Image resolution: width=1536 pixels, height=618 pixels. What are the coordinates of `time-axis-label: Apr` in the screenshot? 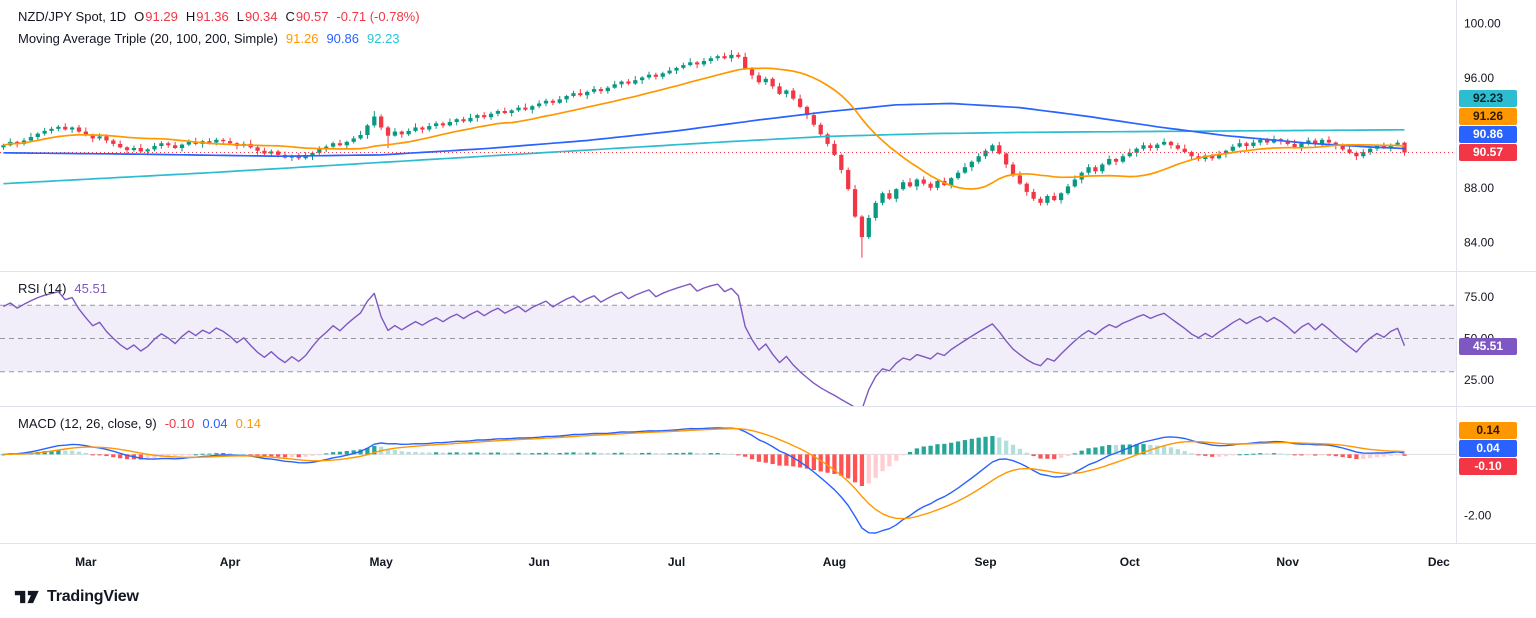 It's located at (230, 562).